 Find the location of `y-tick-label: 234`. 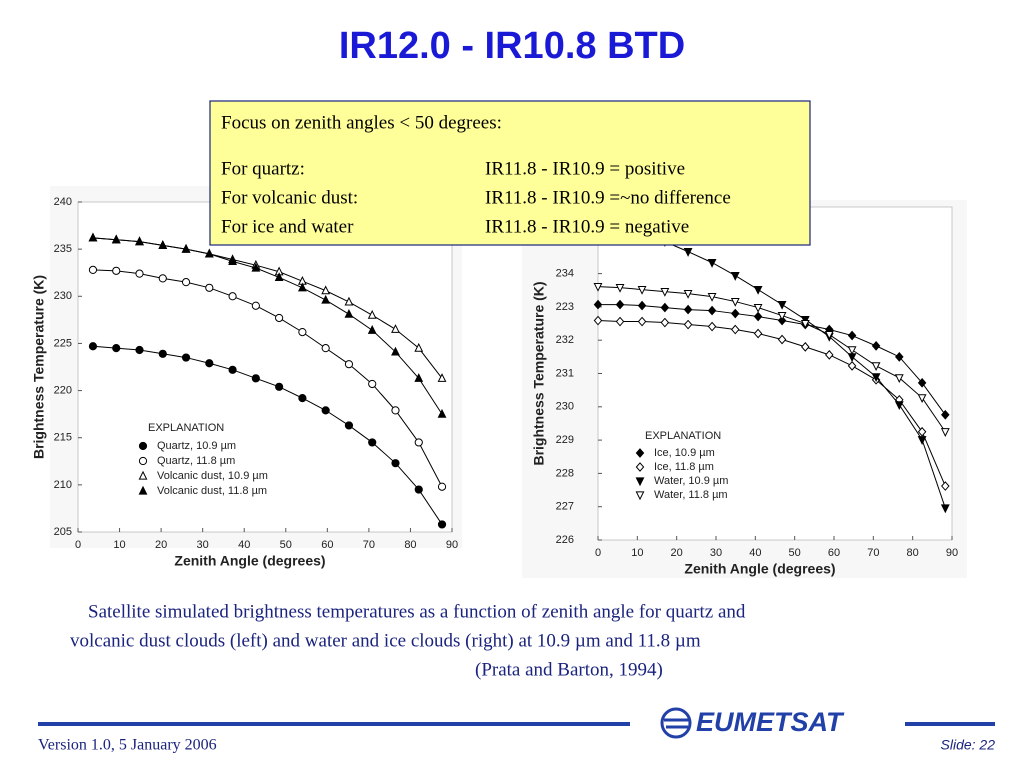

y-tick-label: 234 is located at coordinates (565, 274).